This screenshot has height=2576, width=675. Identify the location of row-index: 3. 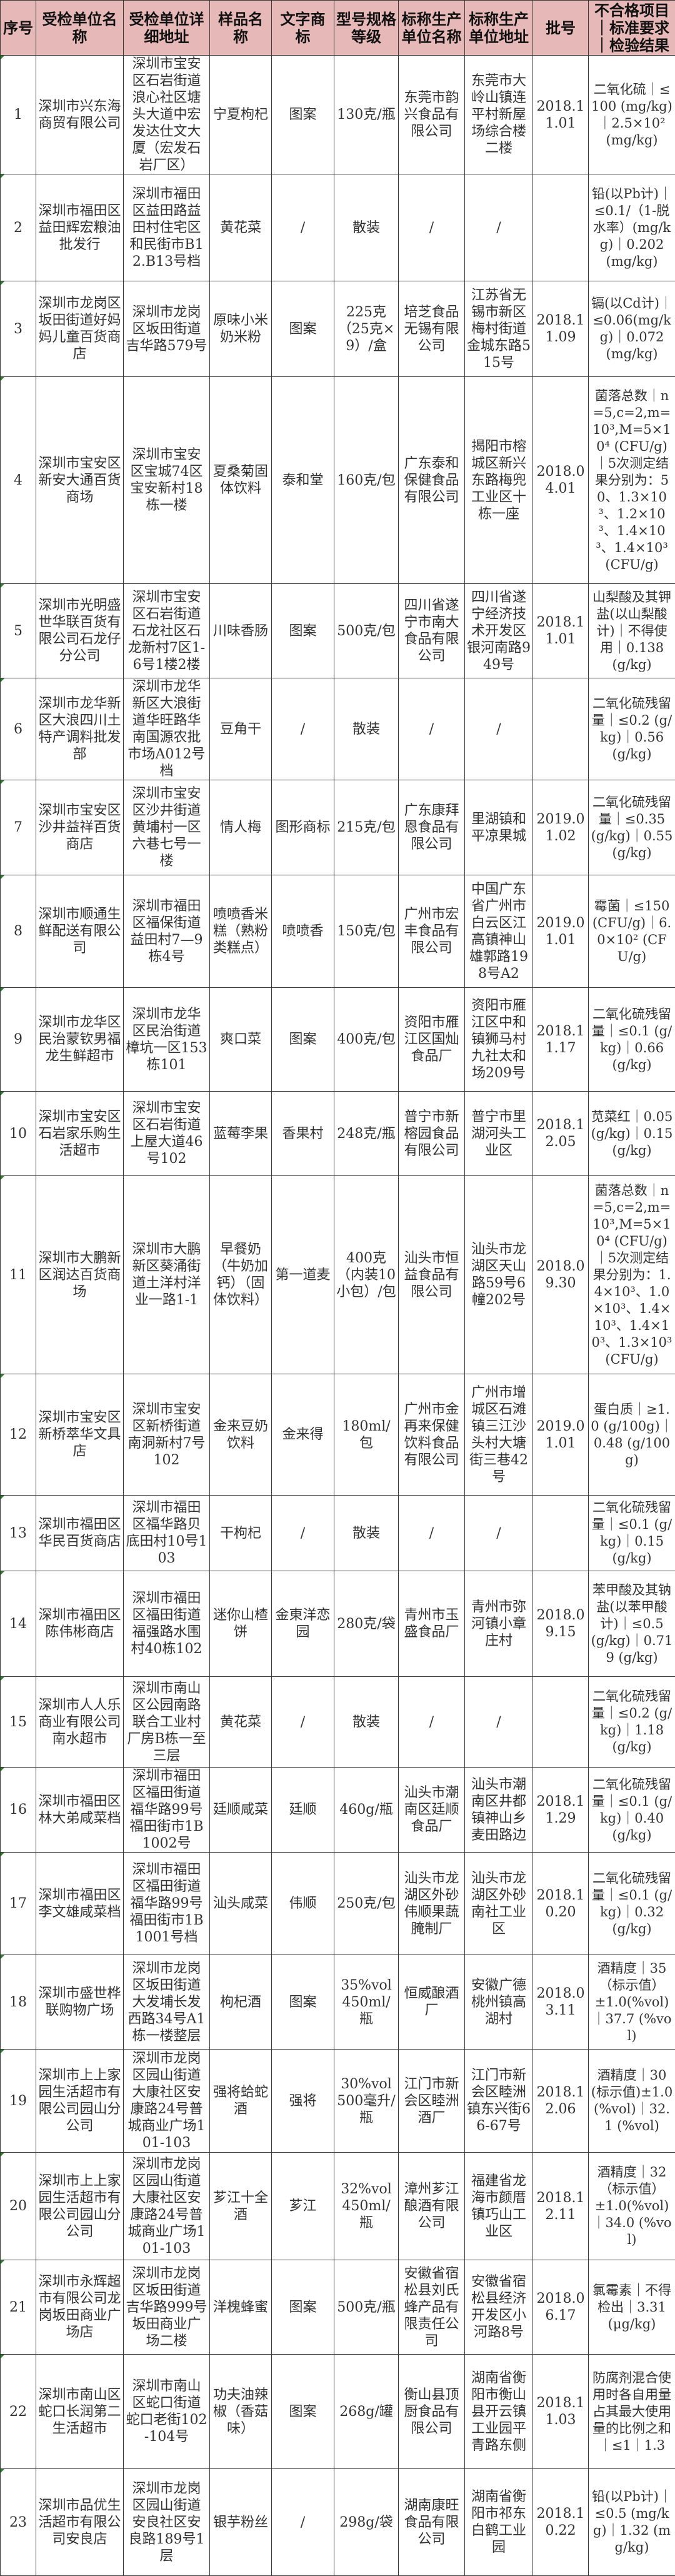
(18, 329).